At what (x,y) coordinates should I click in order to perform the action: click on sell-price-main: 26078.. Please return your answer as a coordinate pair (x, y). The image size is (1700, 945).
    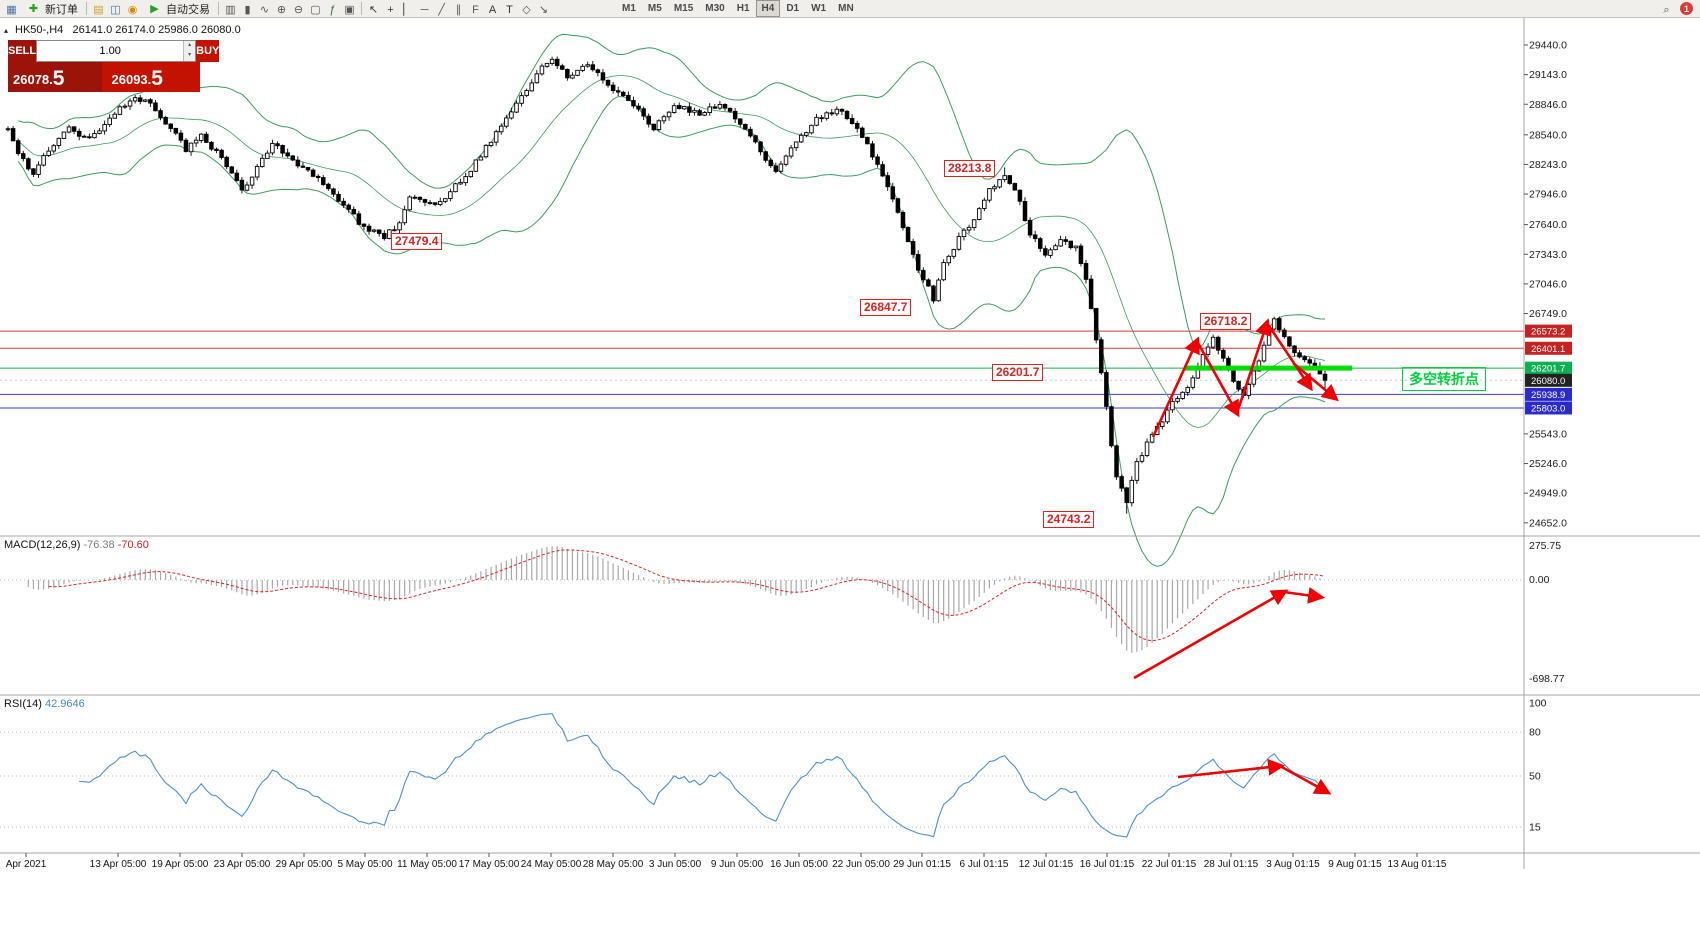
    Looking at the image, I should click on (33, 79).